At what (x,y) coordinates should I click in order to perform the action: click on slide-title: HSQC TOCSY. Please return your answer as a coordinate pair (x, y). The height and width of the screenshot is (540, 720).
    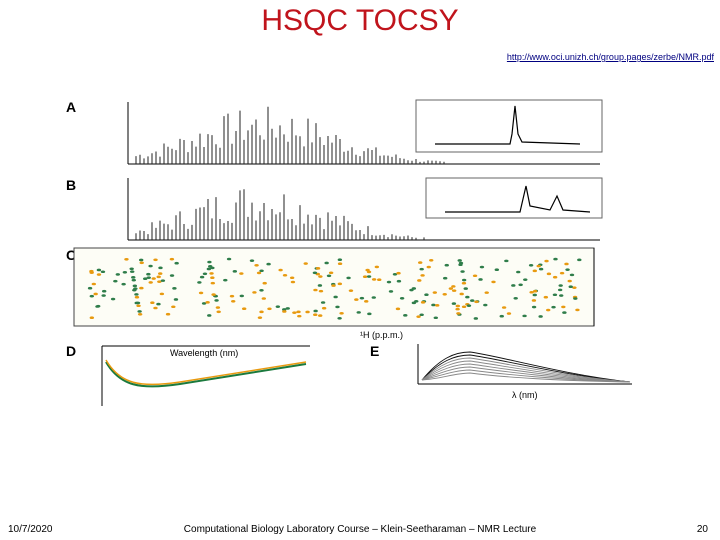
    Looking at the image, I should click on (360, 20).